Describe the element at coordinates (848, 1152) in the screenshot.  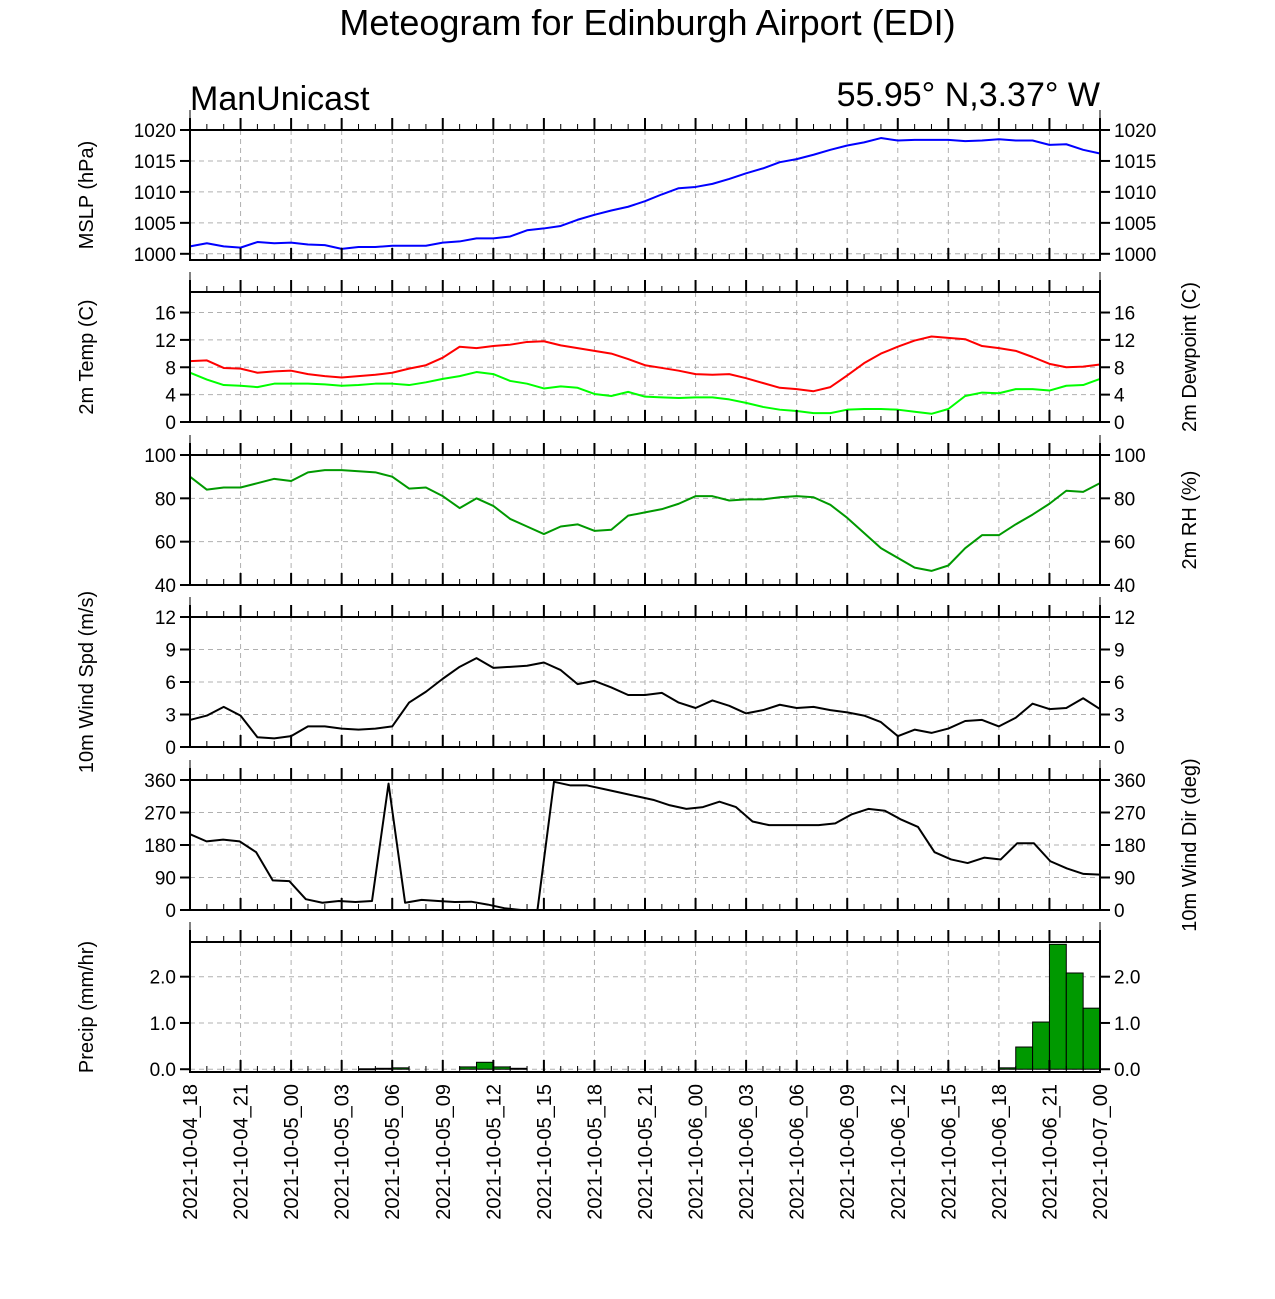
I see `x-tick-label: 2021-10-06_09` at that location.